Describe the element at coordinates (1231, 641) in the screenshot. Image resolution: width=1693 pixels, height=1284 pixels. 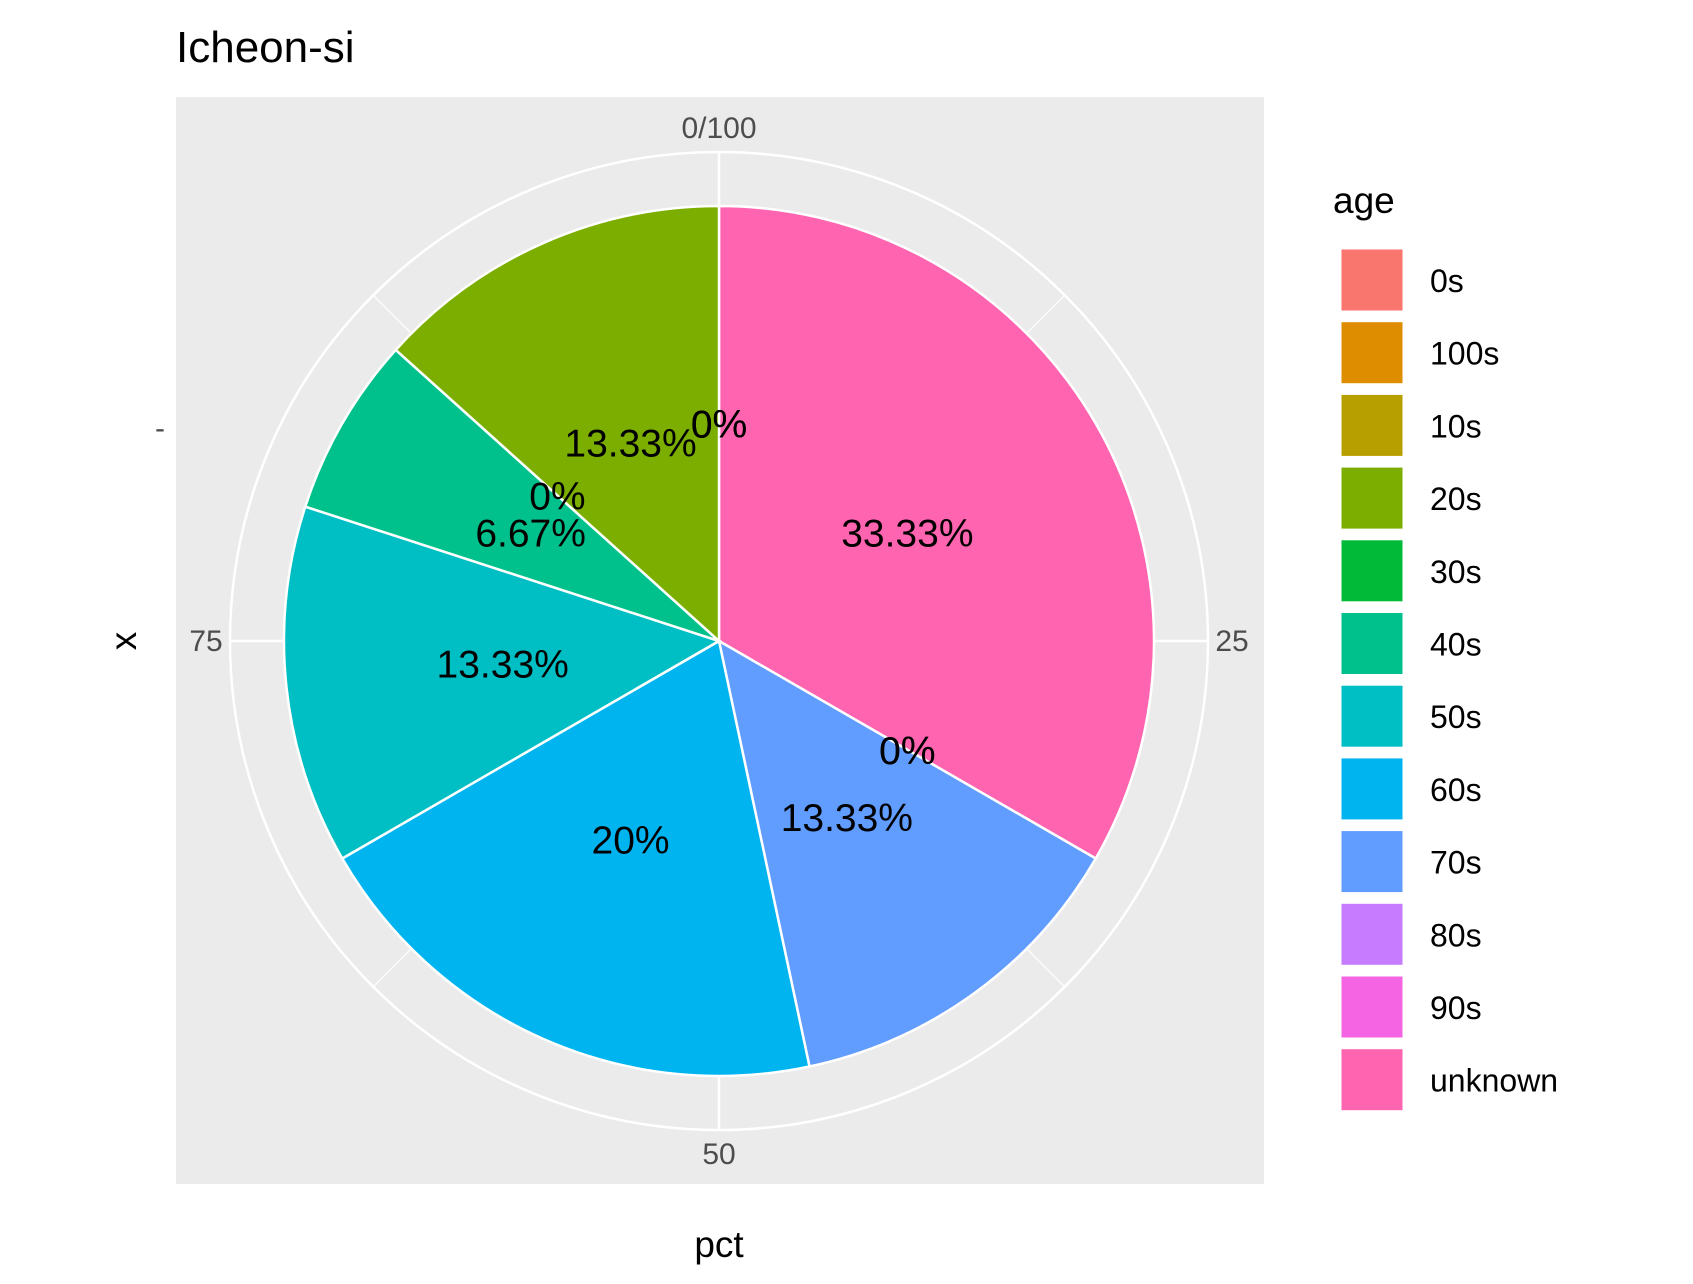
I see `angular-tick-label: 25` at that location.